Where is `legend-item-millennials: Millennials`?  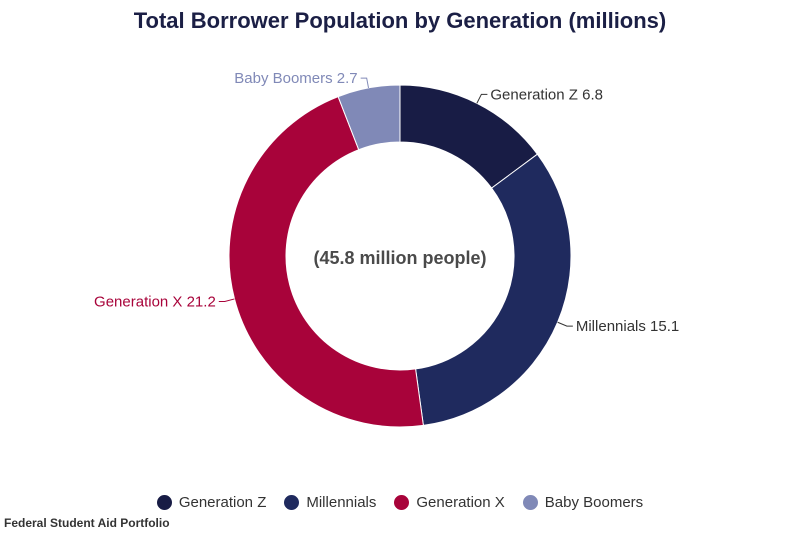
legend-item-millennials: Millennials is located at coordinates (330, 502).